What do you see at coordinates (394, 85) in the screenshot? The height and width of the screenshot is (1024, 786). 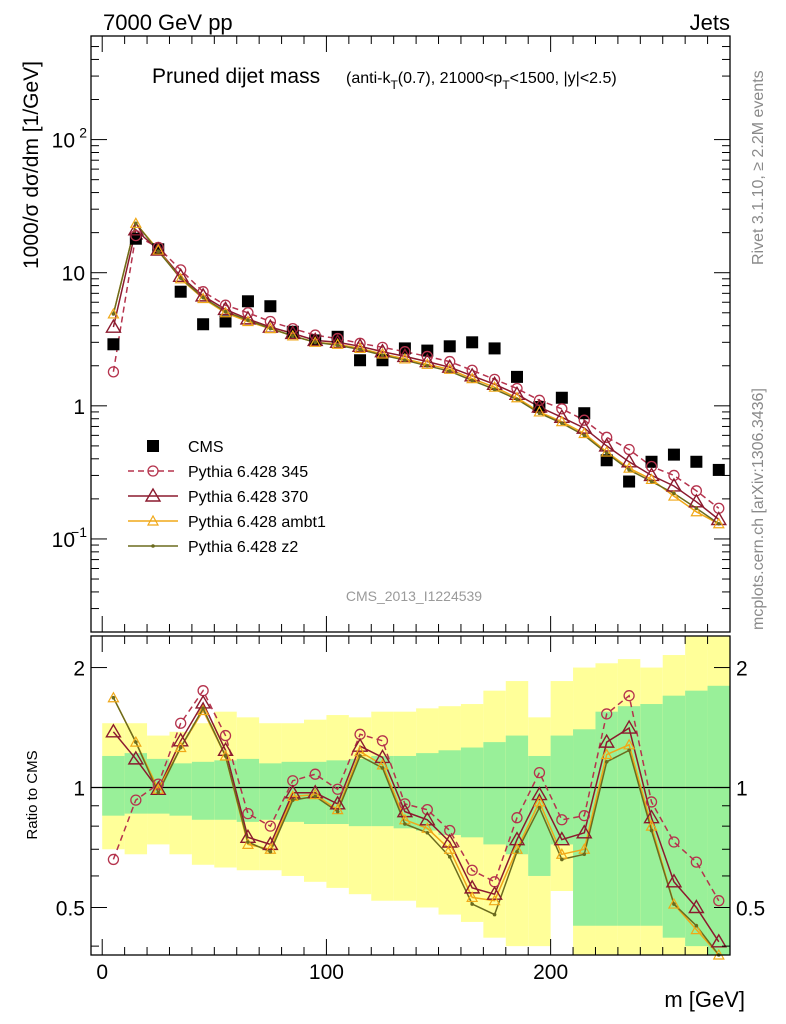 I see `title-detail-sub-t: T` at bounding box center [394, 85].